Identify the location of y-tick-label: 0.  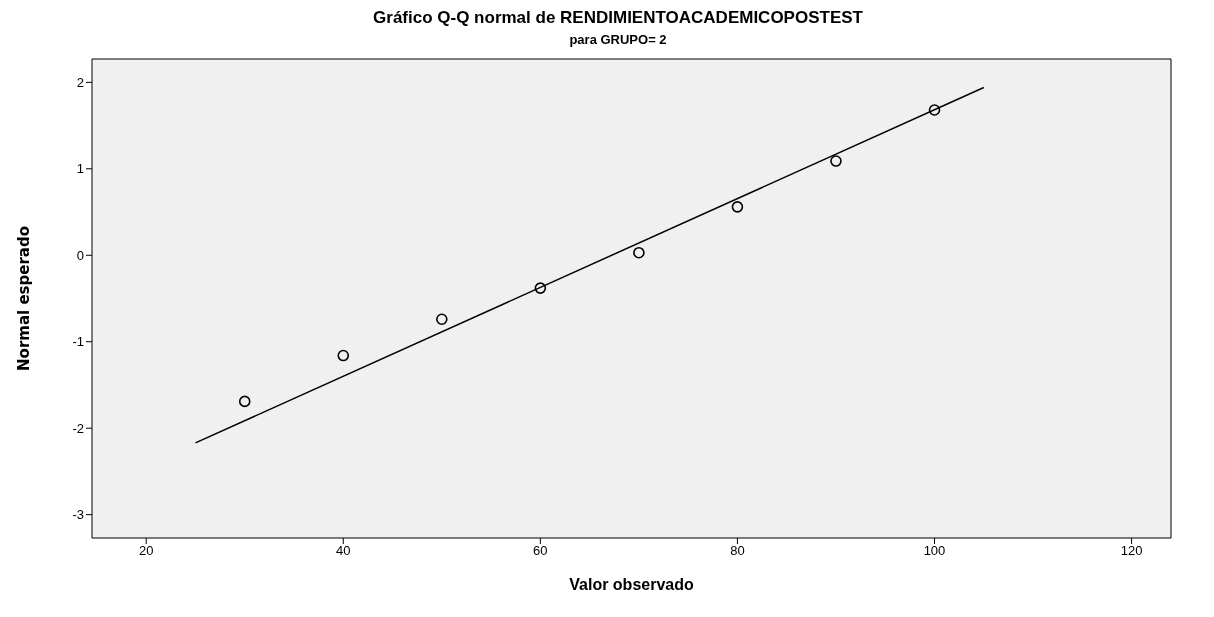
(80, 255).